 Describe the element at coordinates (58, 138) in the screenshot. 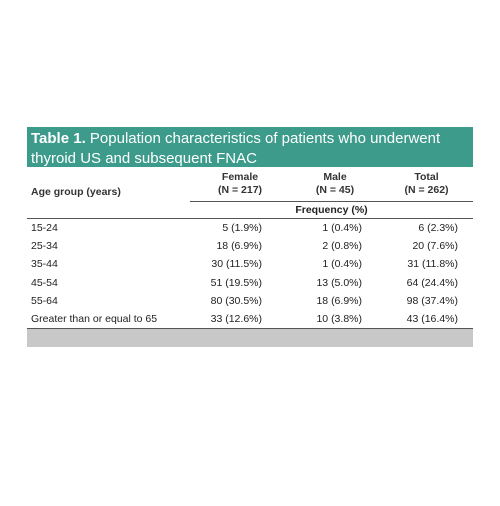

I see `title-label: Table 1.` at that location.